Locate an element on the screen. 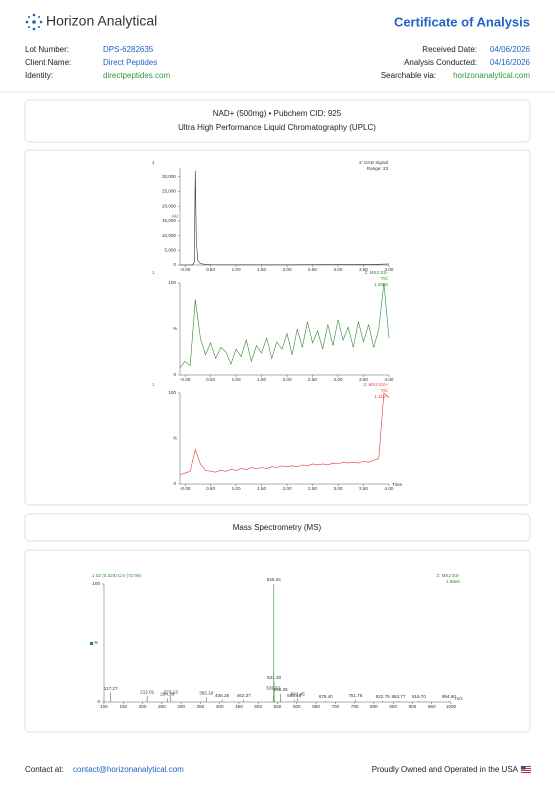 The height and width of the screenshot is (785, 555). peak-label: 751.76 is located at coordinates (355, 695).